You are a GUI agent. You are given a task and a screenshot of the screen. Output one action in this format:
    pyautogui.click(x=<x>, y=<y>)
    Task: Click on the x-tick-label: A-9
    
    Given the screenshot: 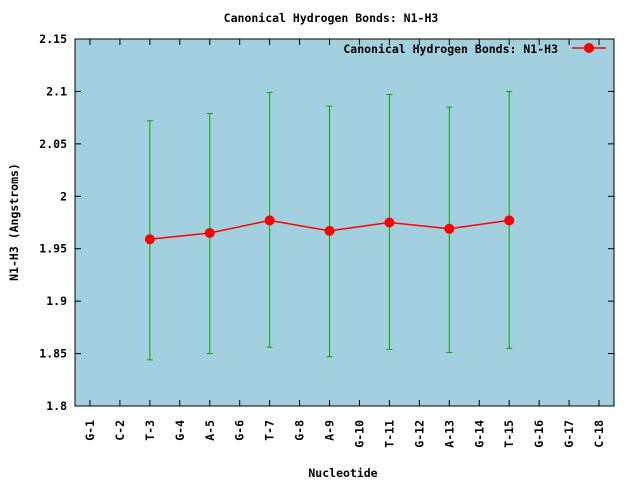 What is the action you would take?
    pyautogui.click(x=330, y=430)
    